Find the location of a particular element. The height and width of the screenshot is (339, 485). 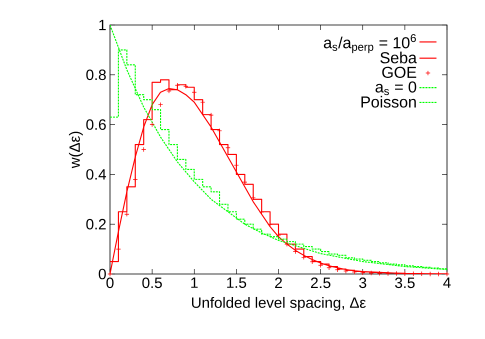

y-tick-label: 1 is located at coordinates (102, 25).